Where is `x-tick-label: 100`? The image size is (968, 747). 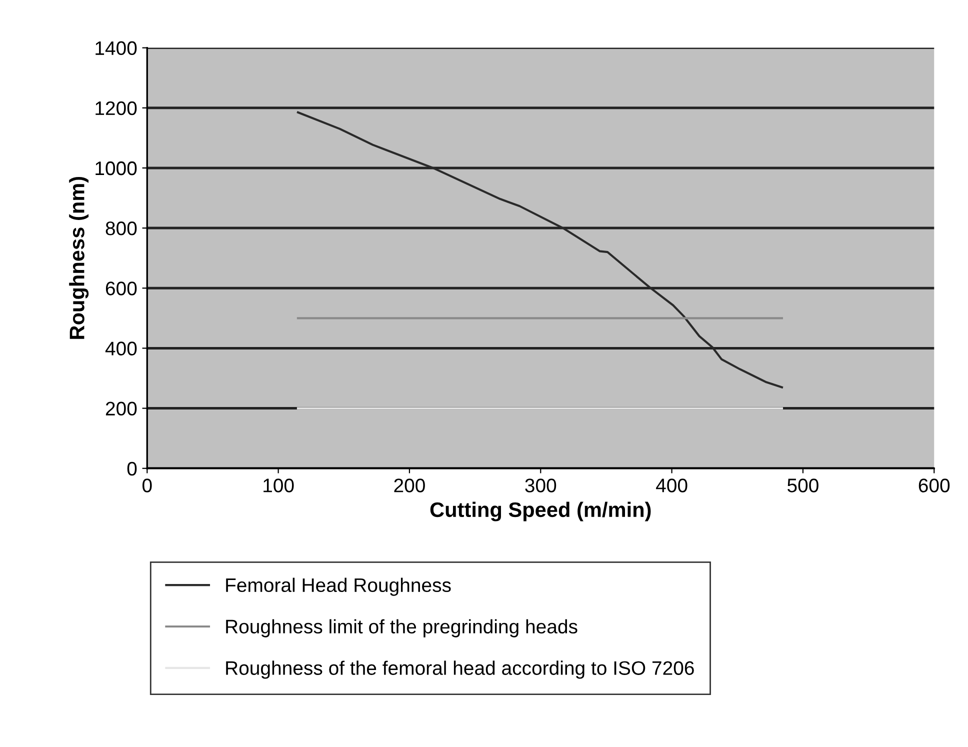
x-tick-label: 100 is located at coordinates (279, 485).